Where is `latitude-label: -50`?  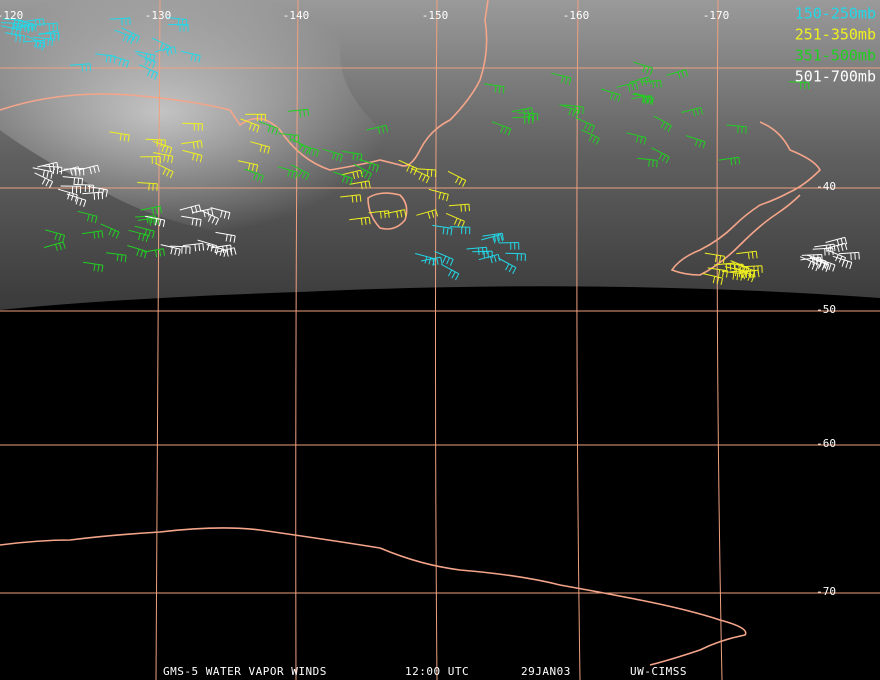 latitude-label: -50 is located at coordinates (826, 309).